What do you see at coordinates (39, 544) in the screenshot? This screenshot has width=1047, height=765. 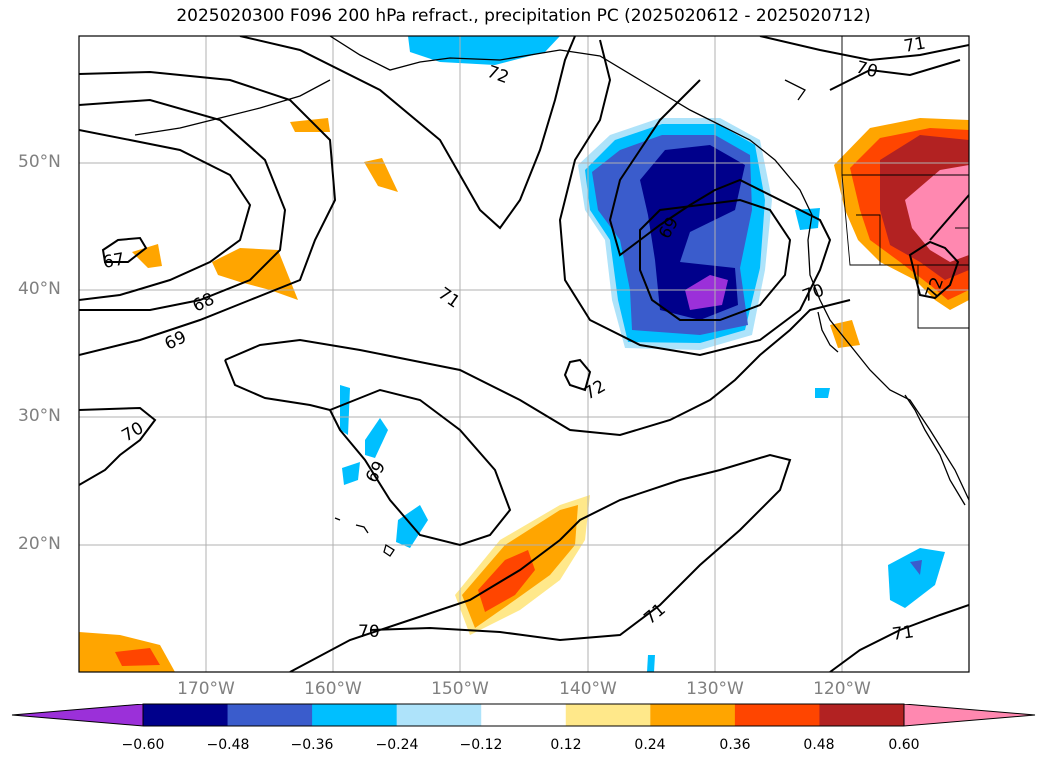 I see `lat-label-20n: 20°N` at bounding box center [39, 544].